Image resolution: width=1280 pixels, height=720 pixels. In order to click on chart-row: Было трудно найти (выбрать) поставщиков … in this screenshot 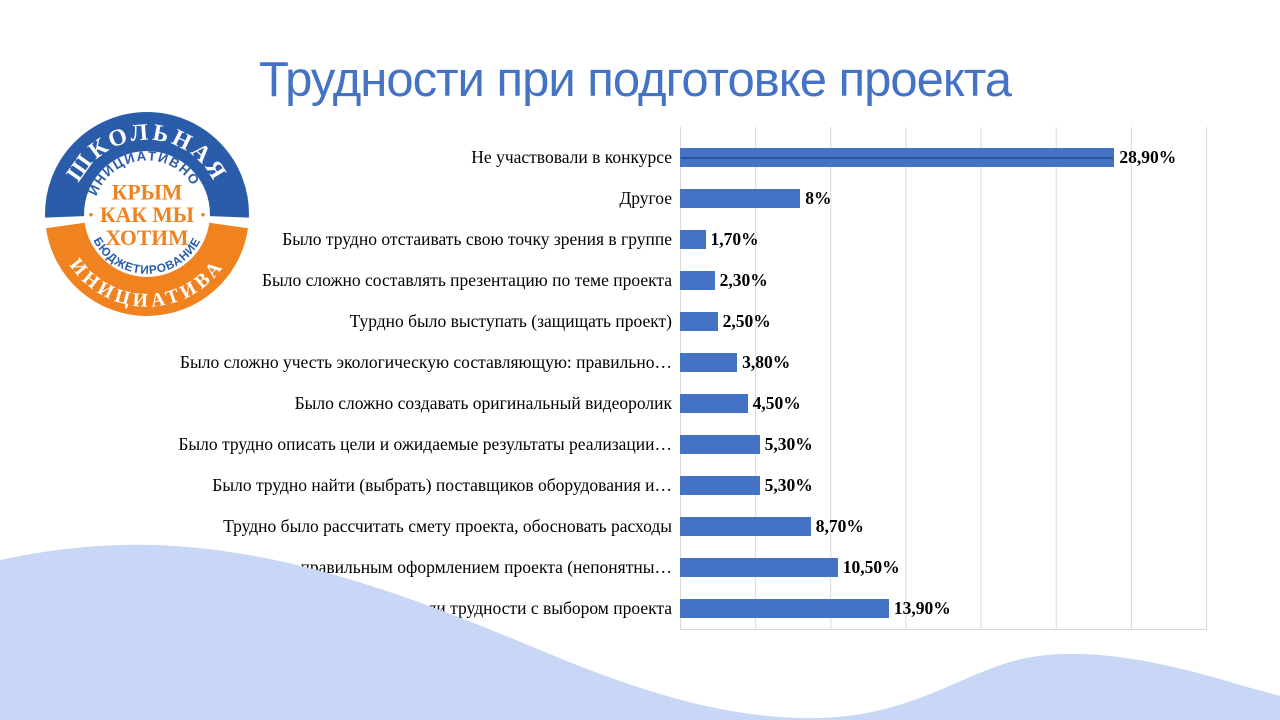, I will do `click(673, 485)`.